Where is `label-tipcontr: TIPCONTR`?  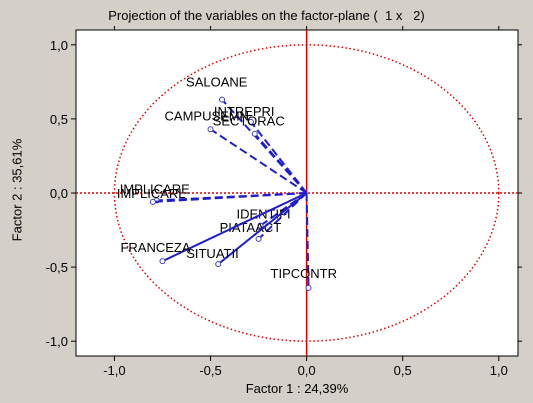
label-tipcontr: TIPCONTR is located at coordinates (304, 273).